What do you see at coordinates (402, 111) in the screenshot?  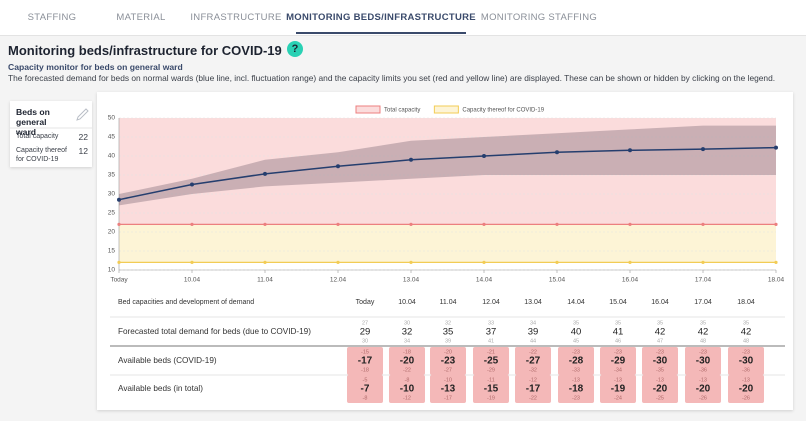 I see `legend-label: Total capacity` at bounding box center [402, 111].